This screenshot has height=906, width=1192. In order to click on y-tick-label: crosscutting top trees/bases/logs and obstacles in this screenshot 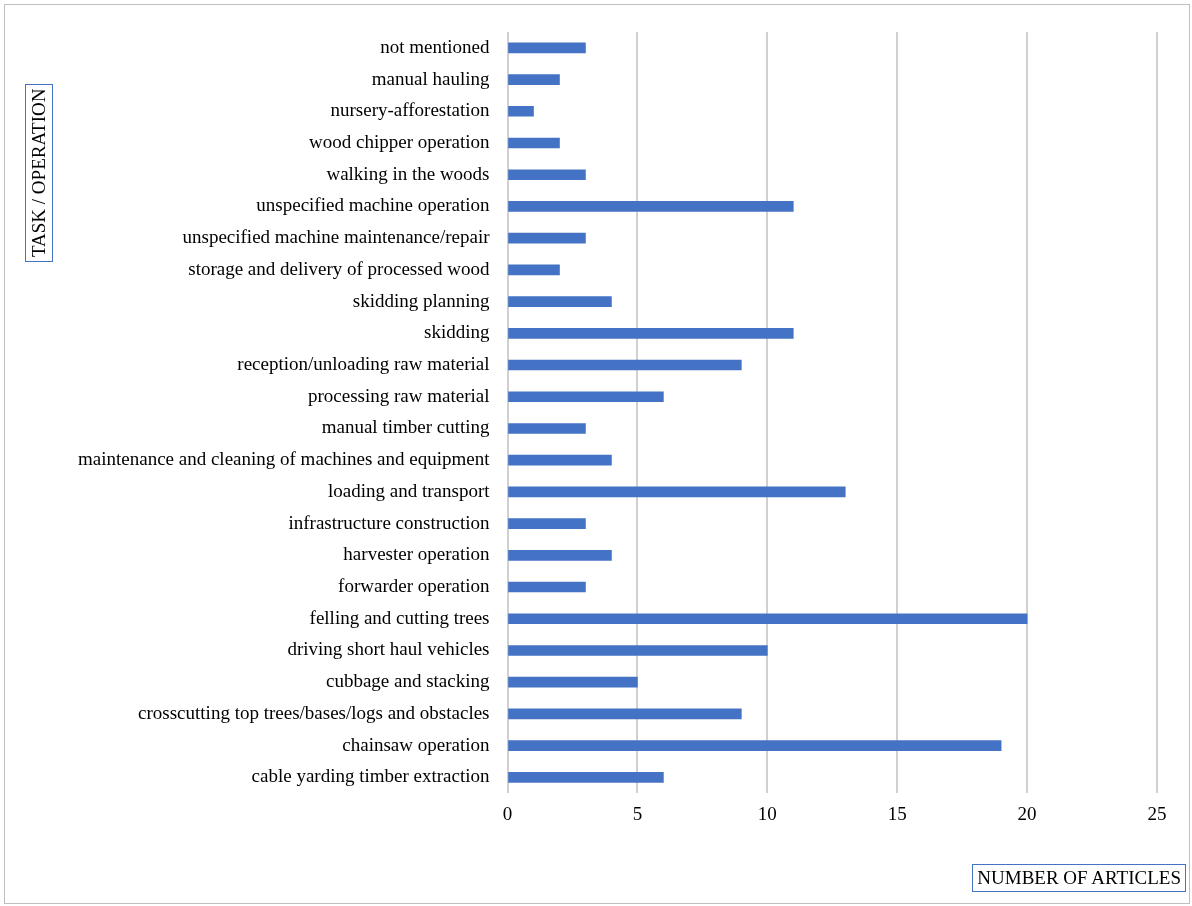, I will do `click(314, 712)`.